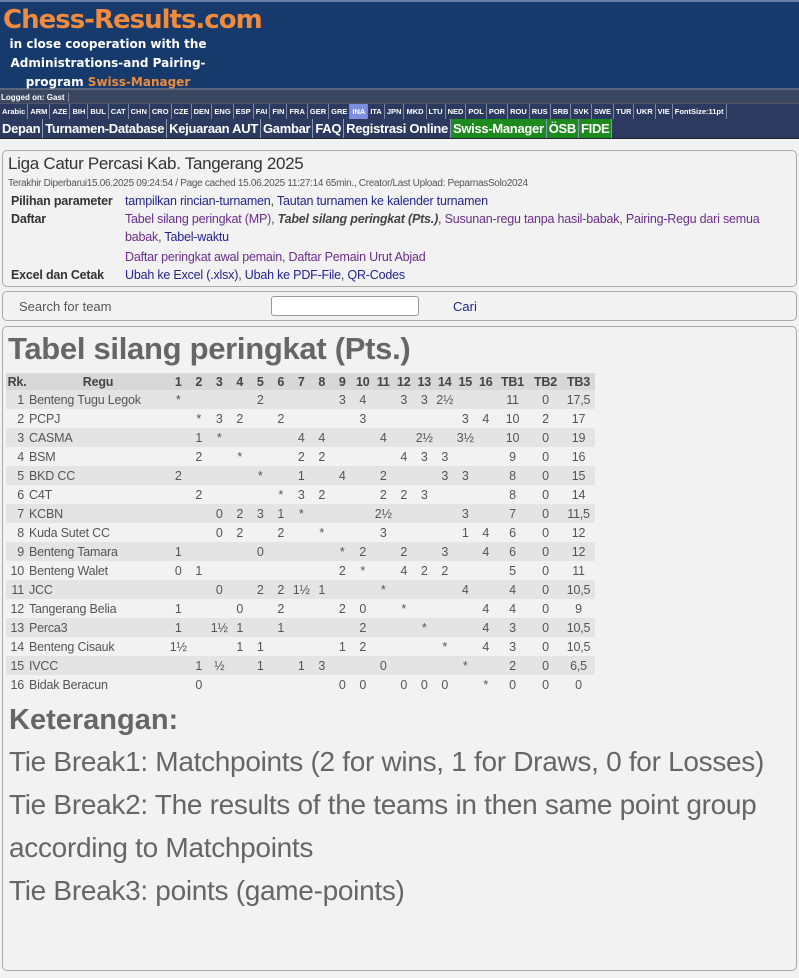 The image size is (799, 978). What do you see at coordinates (297, 111) in the screenshot?
I see `language-fra: FRA` at bounding box center [297, 111].